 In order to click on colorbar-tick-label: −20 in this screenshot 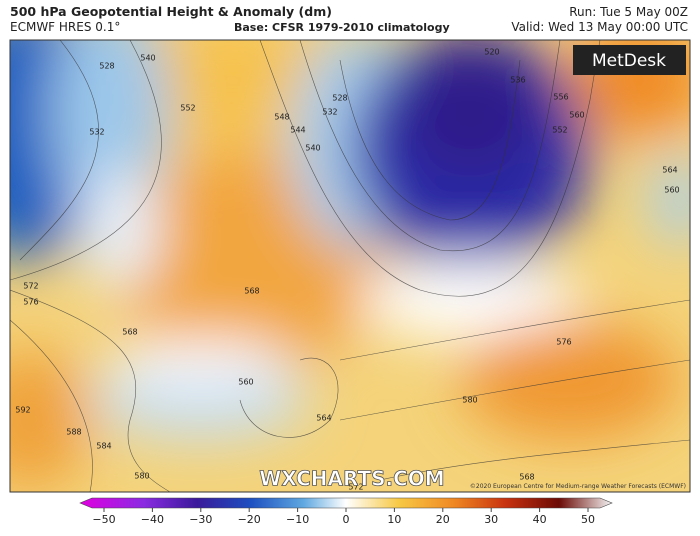, I will do `click(249, 519)`.